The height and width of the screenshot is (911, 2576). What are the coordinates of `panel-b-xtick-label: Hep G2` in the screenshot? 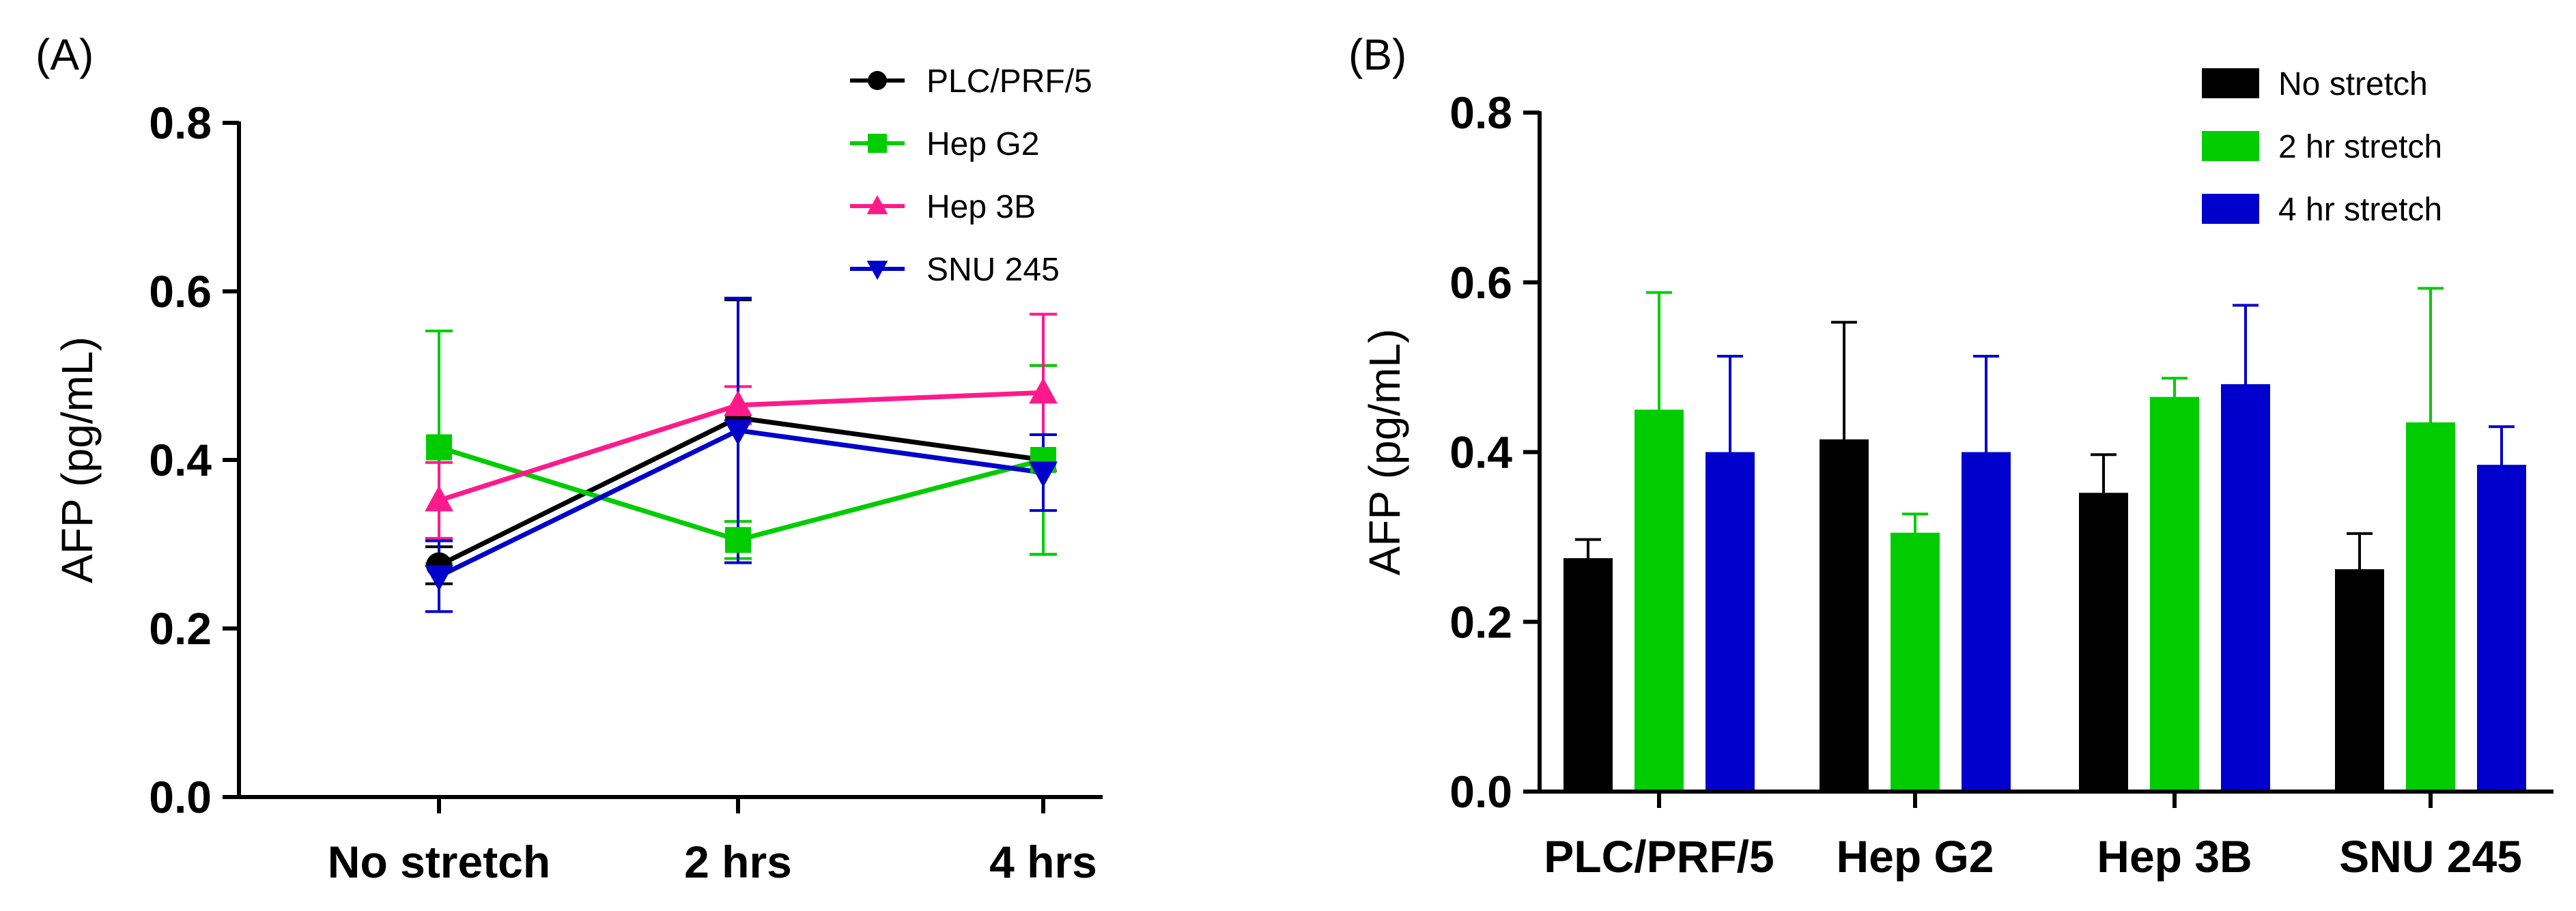 It's located at (1915, 856).